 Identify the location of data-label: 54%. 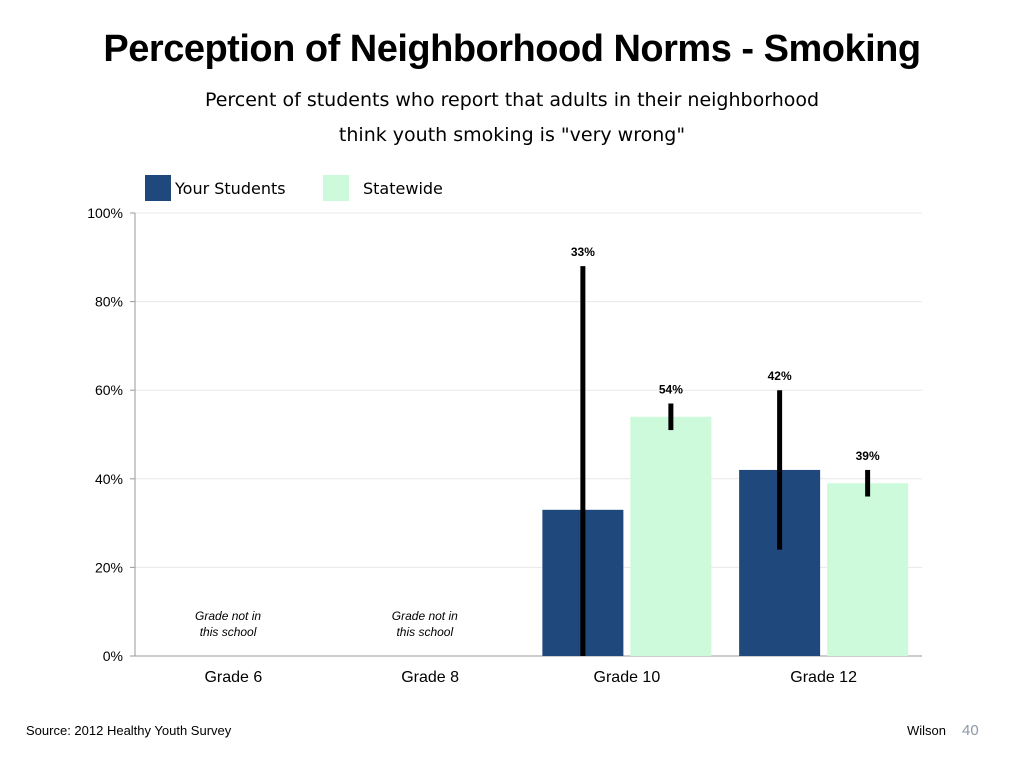
(671, 389).